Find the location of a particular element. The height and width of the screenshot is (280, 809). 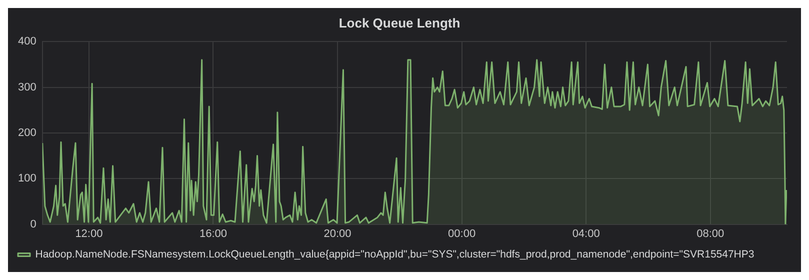

x-tick-label: 04:00 is located at coordinates (586, 234).